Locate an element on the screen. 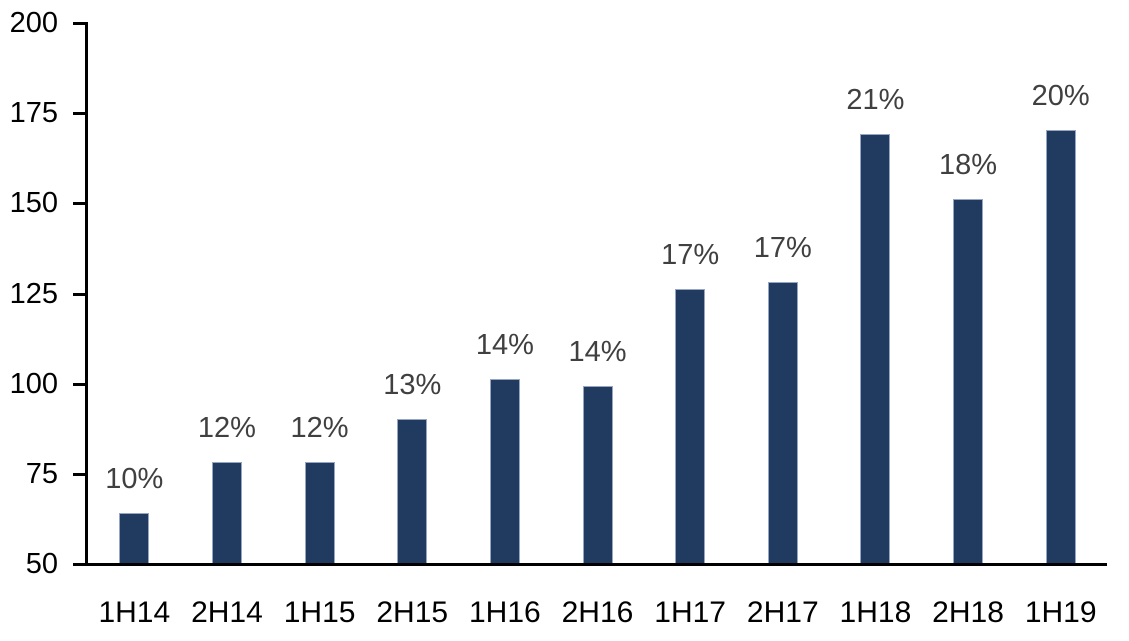 This screenshot has height=641, width=1129. x-tick-label: 2H17 is located at coordinates (782, 612).